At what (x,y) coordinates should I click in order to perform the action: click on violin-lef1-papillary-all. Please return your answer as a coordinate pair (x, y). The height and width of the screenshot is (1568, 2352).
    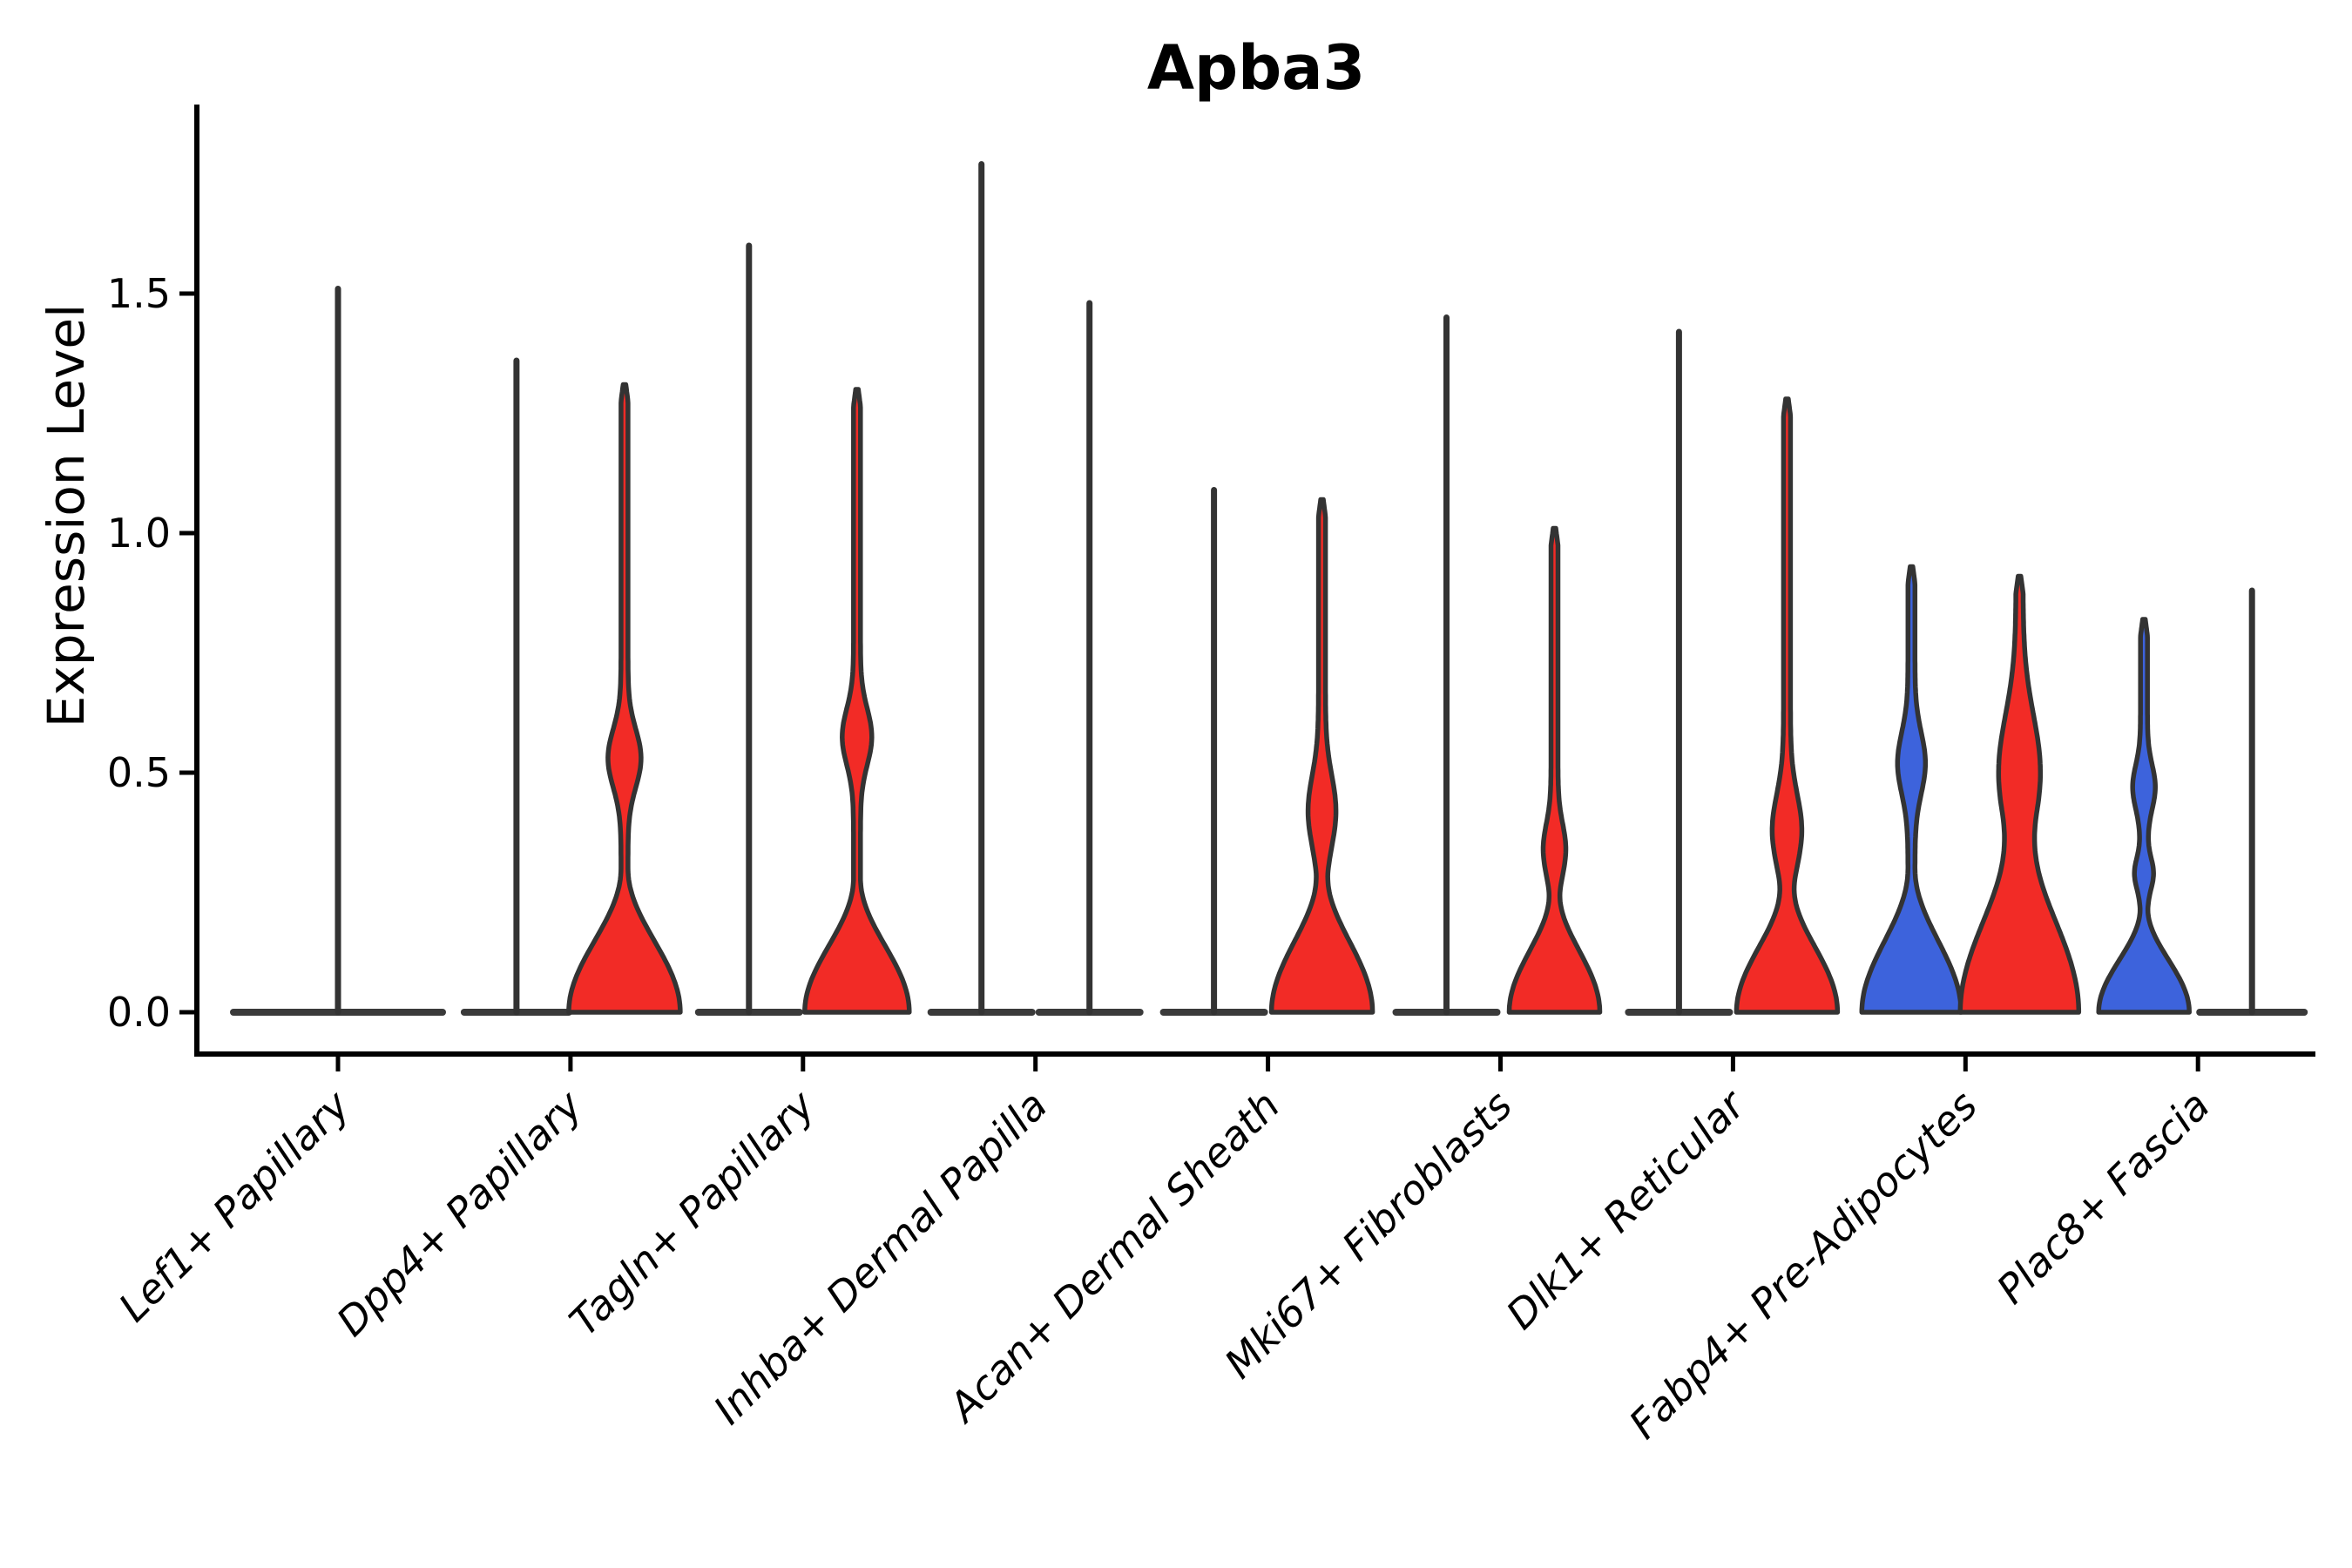
    Looking at the image, I should click on (338, 651).